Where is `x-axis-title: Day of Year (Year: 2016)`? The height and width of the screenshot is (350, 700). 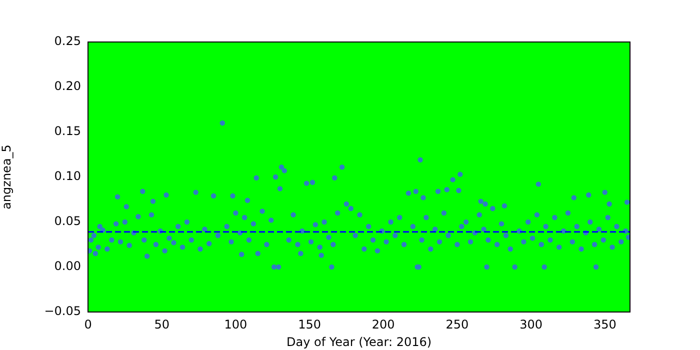 x-axis-title: Day of Year (Year: 2016) is located at coordinates (359, 341).